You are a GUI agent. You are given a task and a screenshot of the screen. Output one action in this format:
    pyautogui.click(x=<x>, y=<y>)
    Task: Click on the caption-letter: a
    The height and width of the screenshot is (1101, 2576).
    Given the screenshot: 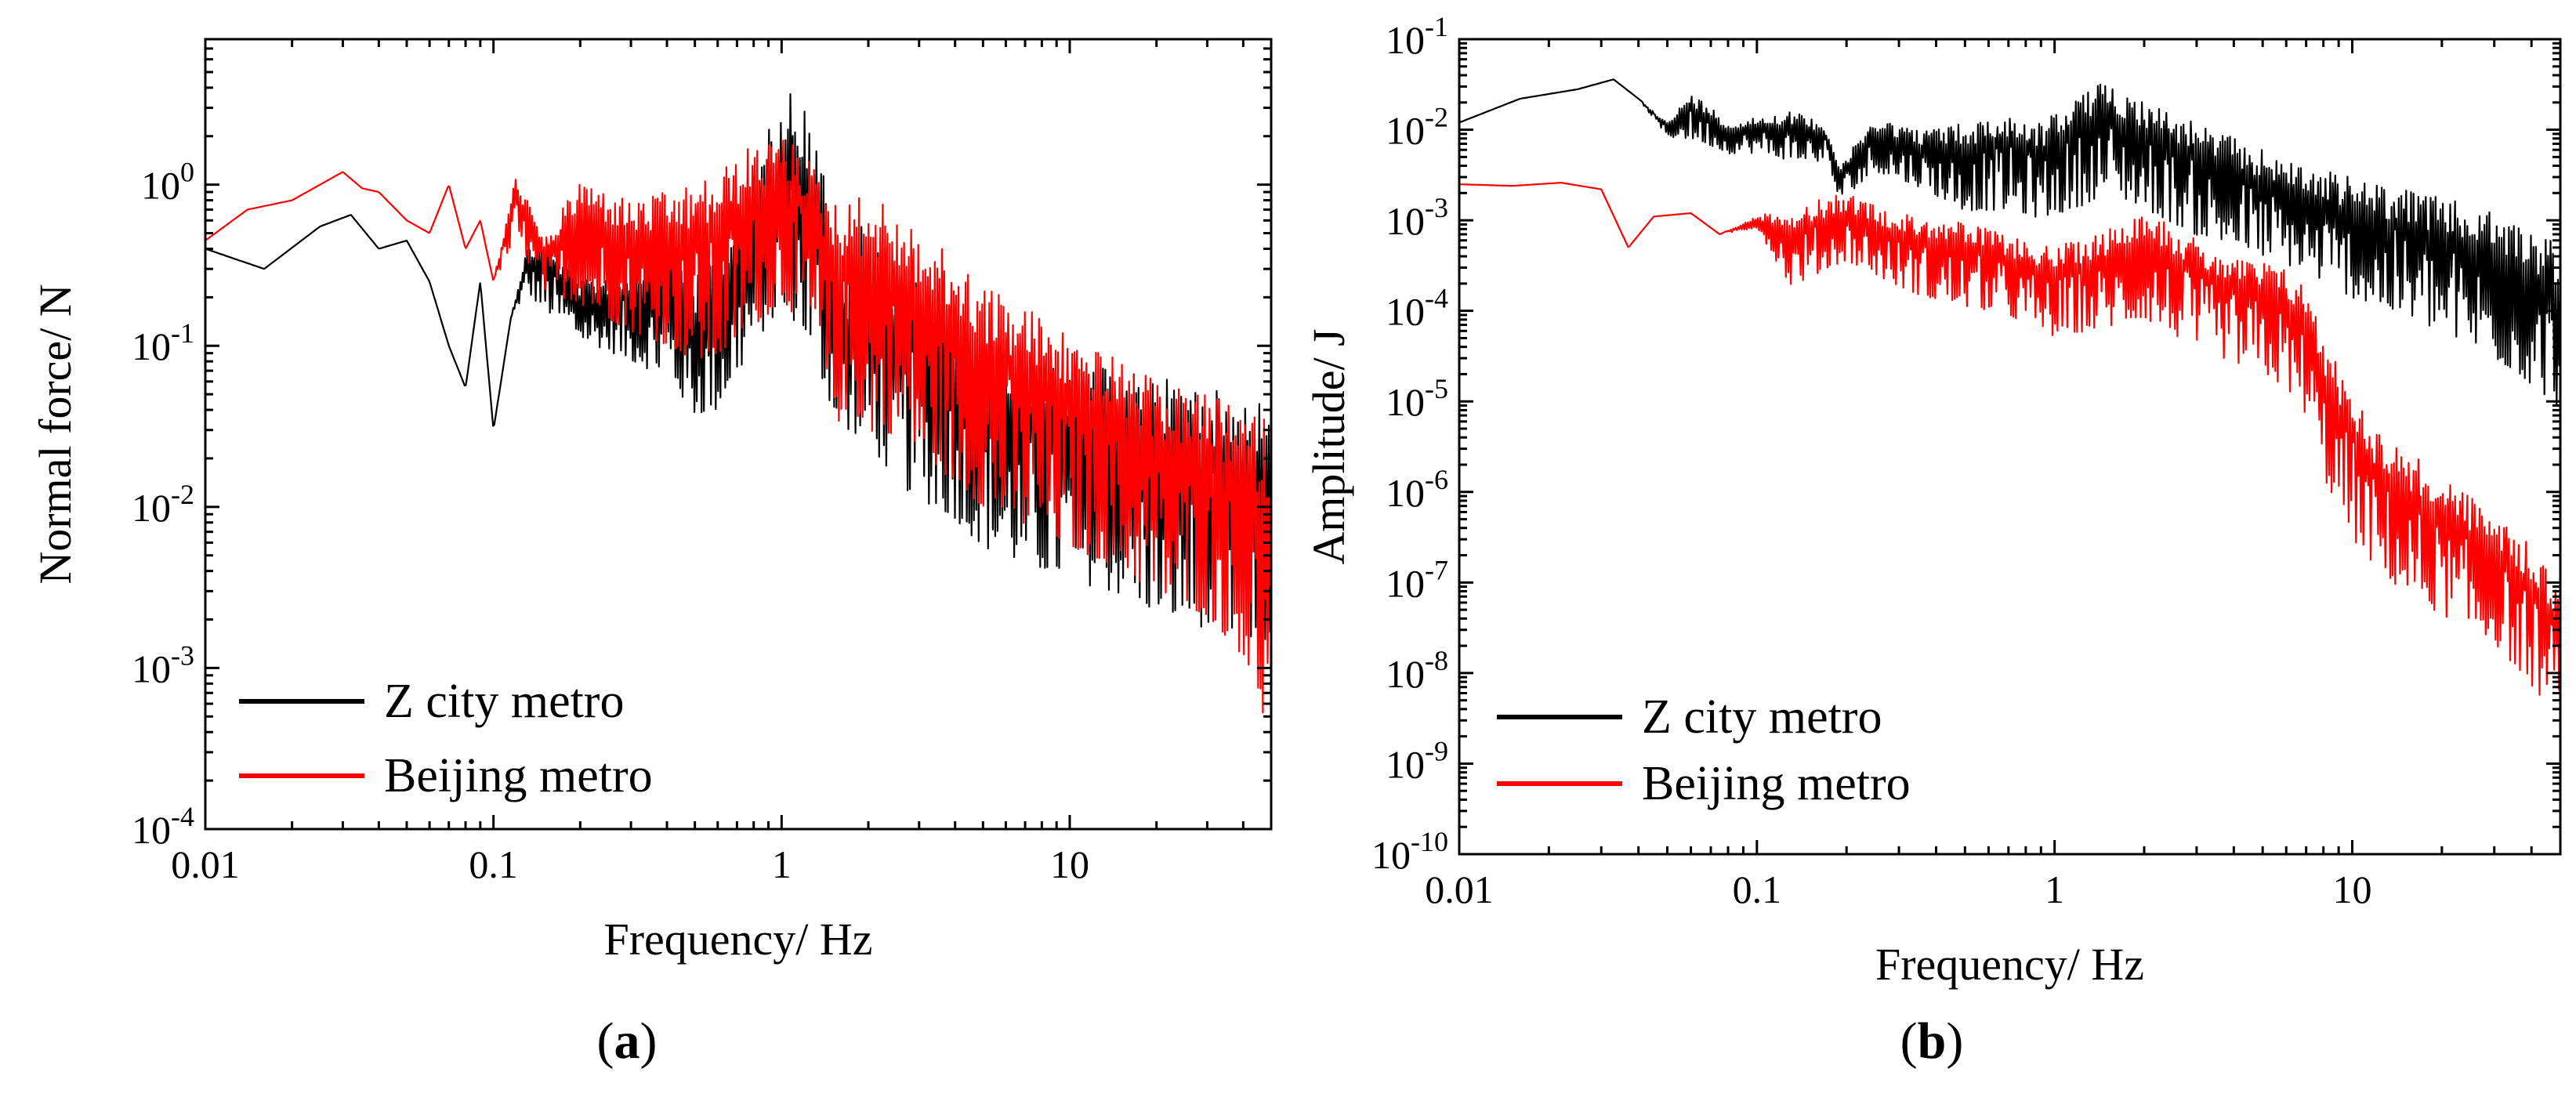 What is the action you would take?
    pyautogui.click(x=627, y=1041)
    